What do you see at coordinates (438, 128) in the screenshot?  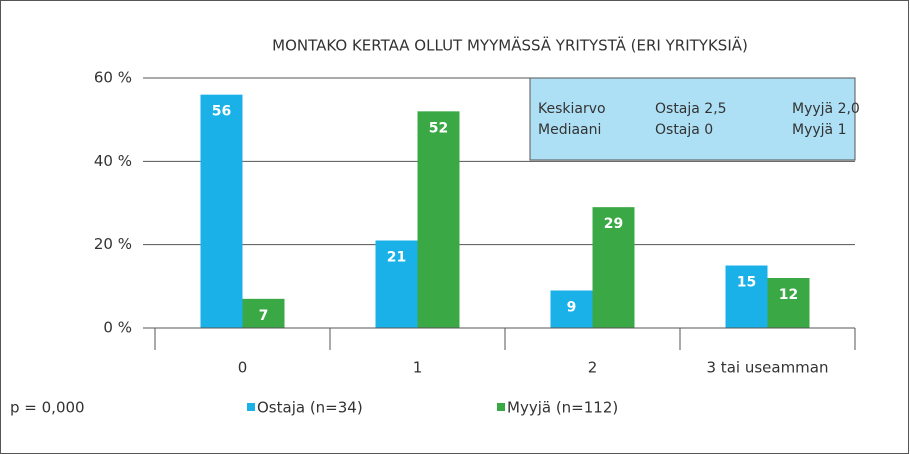 I see `data-label: 52` at bounding box center [438, 128].